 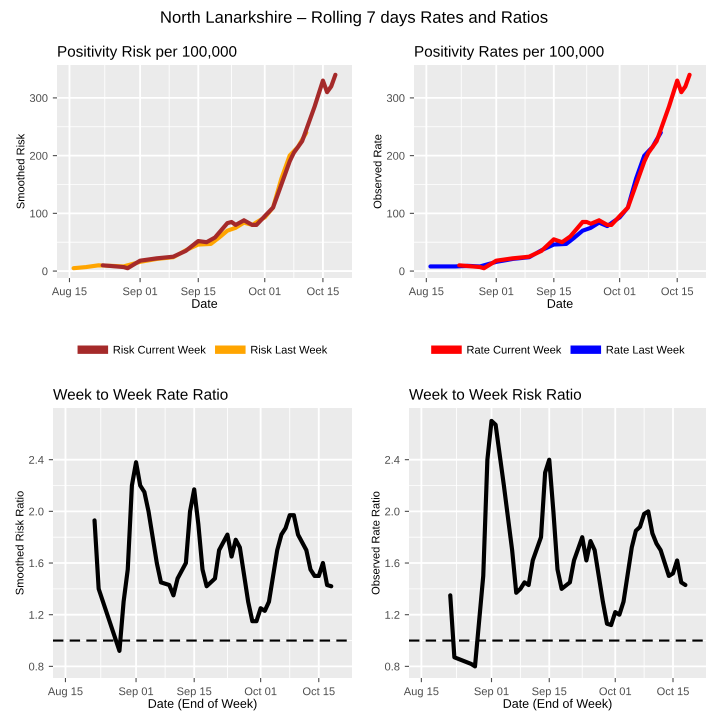 What do you see at coordinates (147, 53) in the screenshot?
I see `chart-title: Positivity Risk per 100,000` at bounding box center [147, 53].